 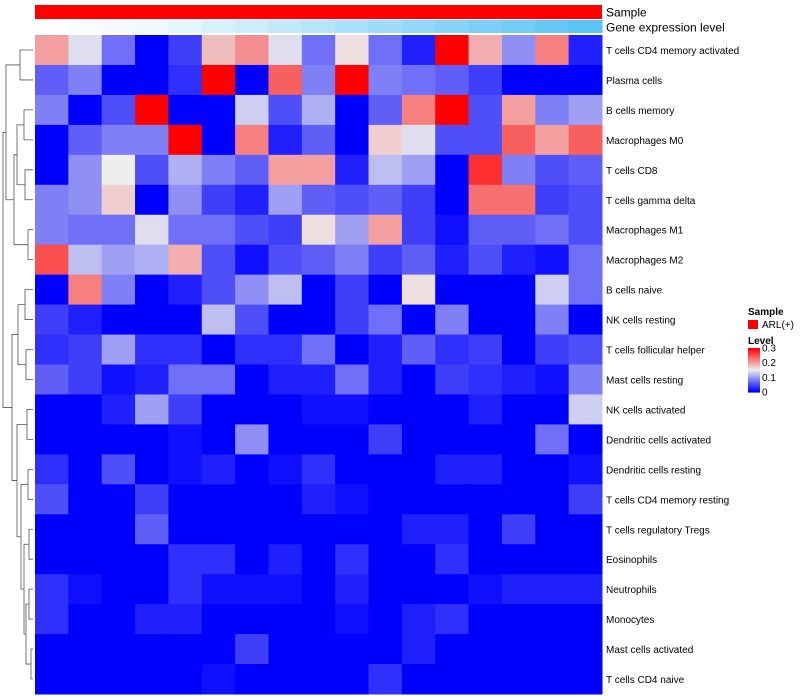 I want to click on row-label: T cells gamma delta, so click(x=651, y=201).